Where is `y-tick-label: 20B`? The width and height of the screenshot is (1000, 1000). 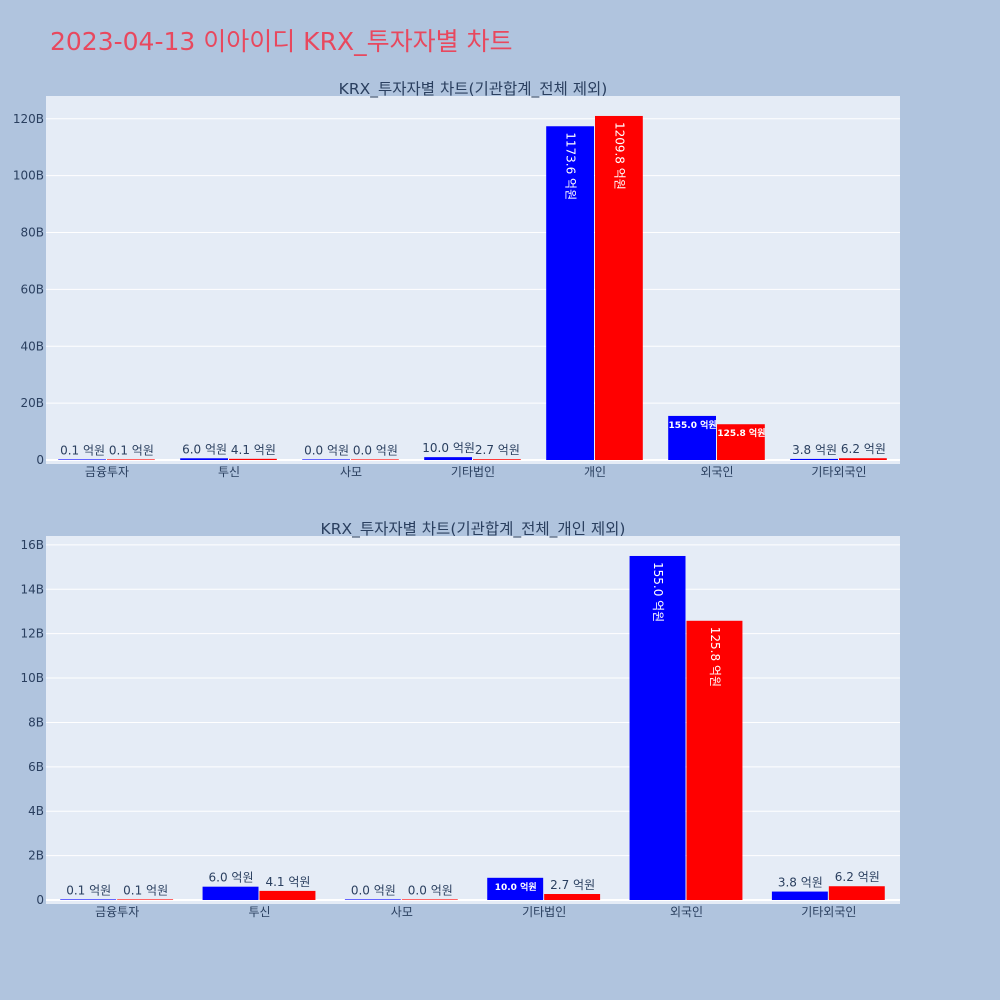 y-tick-label: 20B is located at coordinates (32, 403).